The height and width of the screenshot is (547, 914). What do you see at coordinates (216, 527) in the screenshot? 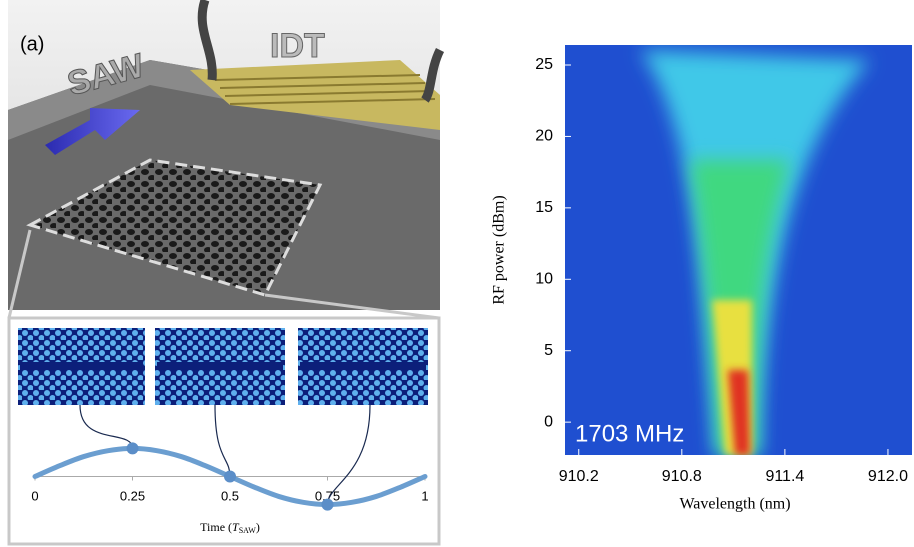
I see `xlabel-prefix: Time (` at bounding box center [216, 527].